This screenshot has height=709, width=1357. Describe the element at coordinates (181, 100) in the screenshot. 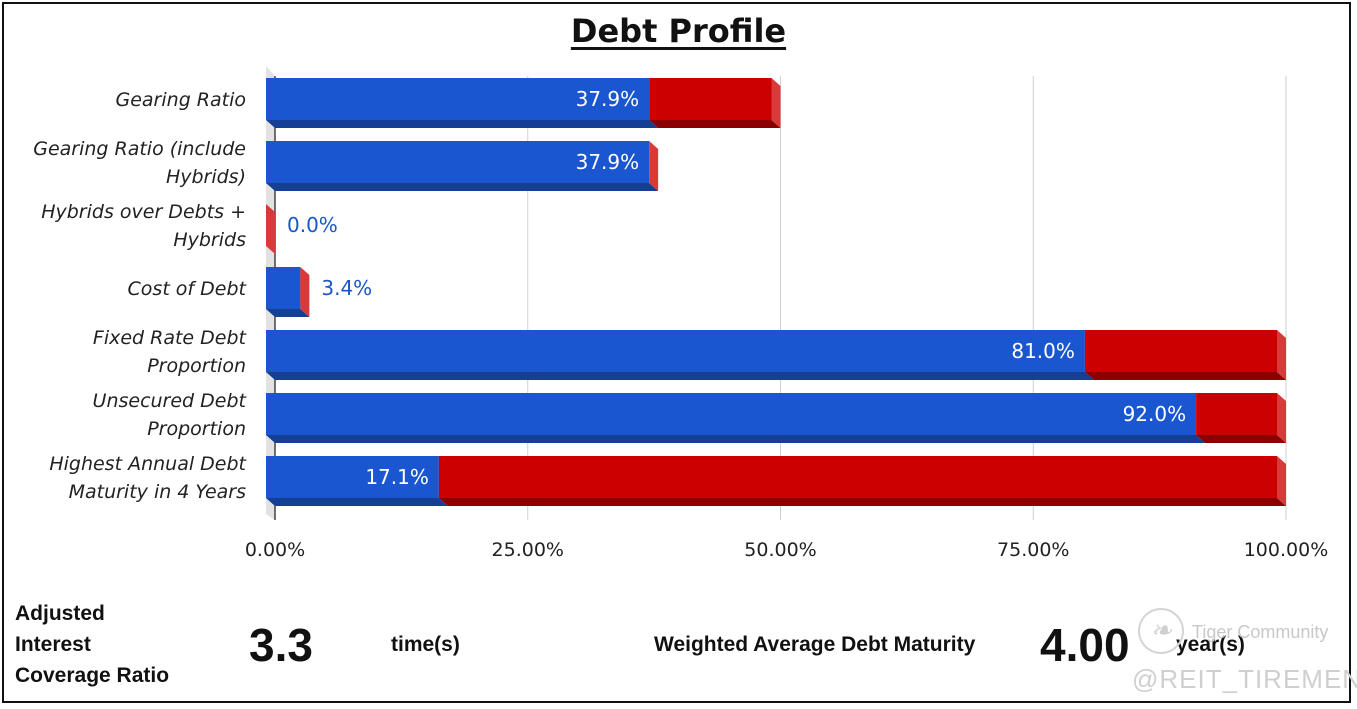

I see `category-label: Gearing Ratio` at that location.